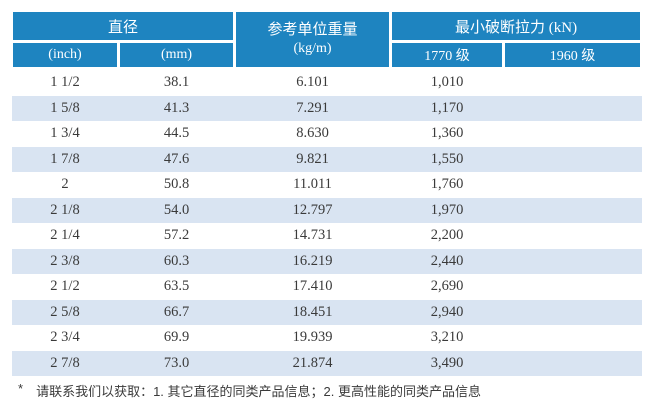 Image resolution: width=647 pixels, height=410 pixels. What do you see at coordinates (65, 55) in the screenshot?
I see `header-inch: (inch)` at bounding box center [65, 55].